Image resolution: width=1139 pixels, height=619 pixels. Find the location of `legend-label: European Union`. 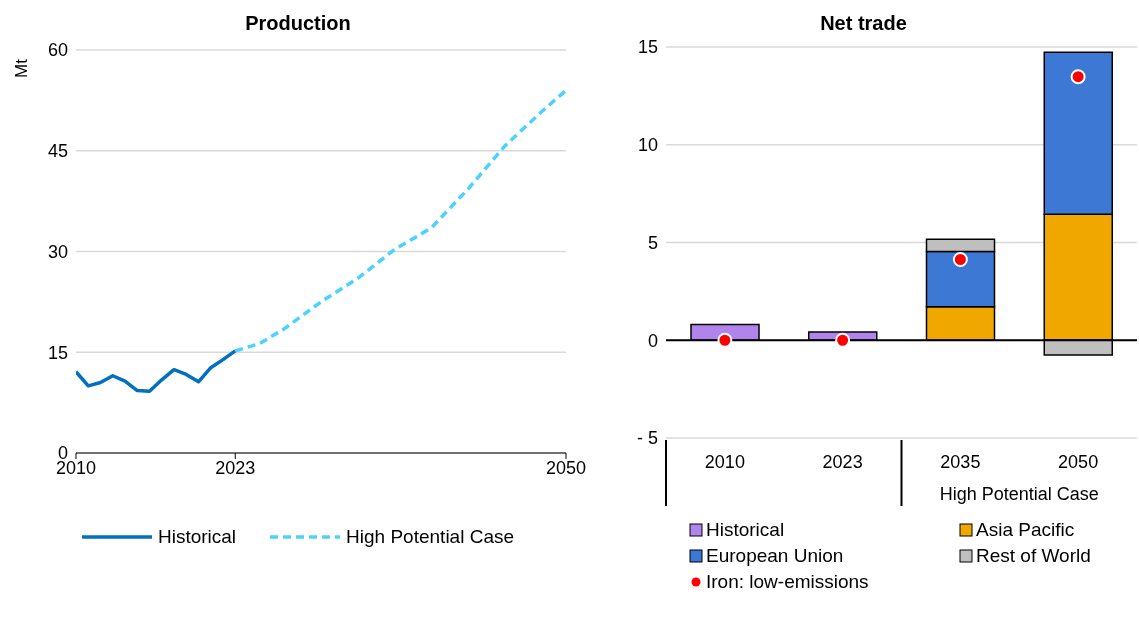

legend-label: European Union is located at coordinates (775, 556).